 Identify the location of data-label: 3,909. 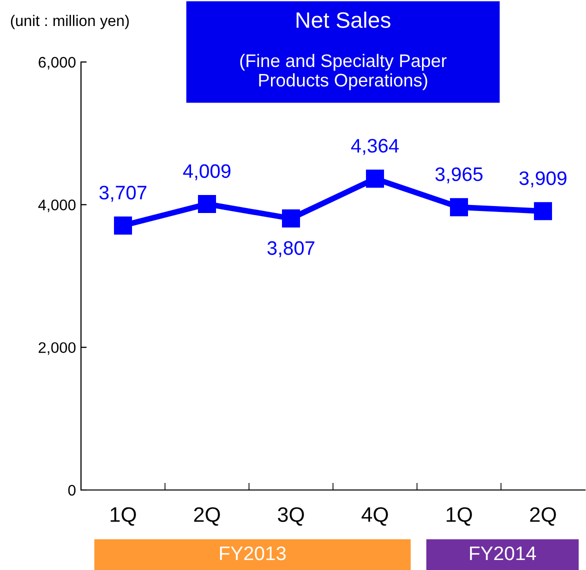
(542, 179).